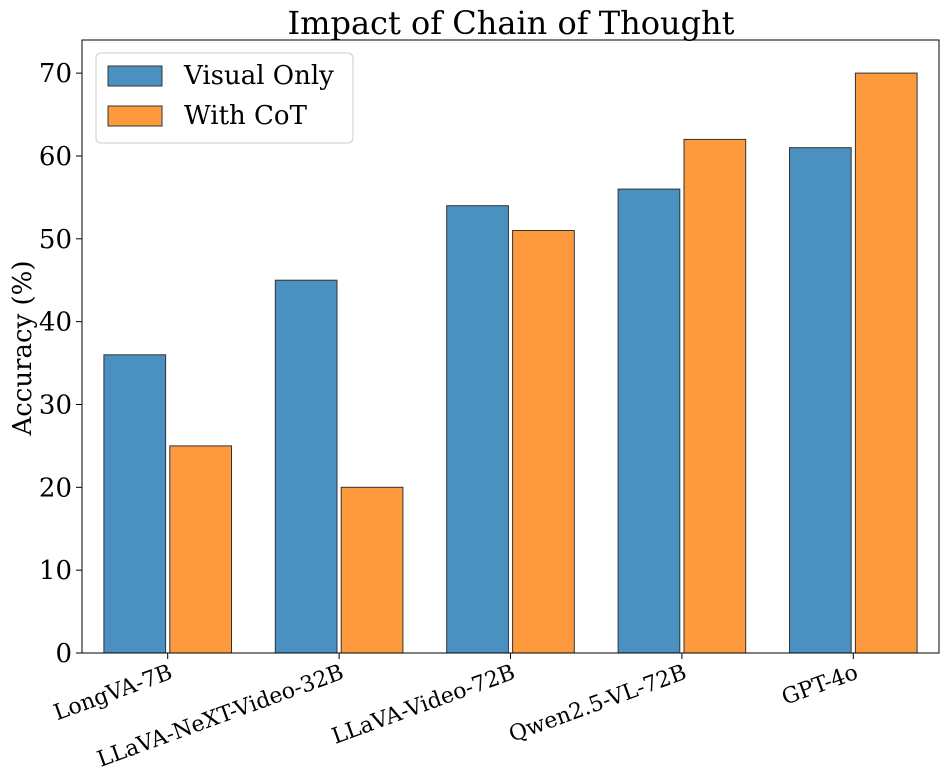  Describe the element at coordinates (224, 98) in the screenshot. I see `legend: Visual Only With CoT` at that location.